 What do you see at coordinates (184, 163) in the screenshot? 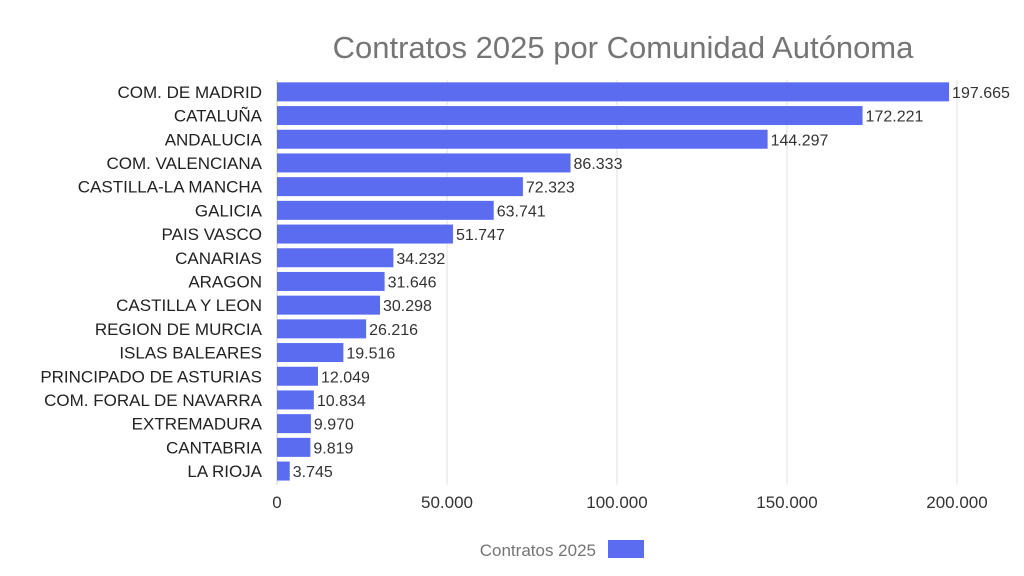
I see `category-label: COM. VALENCIANA` at bounding box center [184, 163].